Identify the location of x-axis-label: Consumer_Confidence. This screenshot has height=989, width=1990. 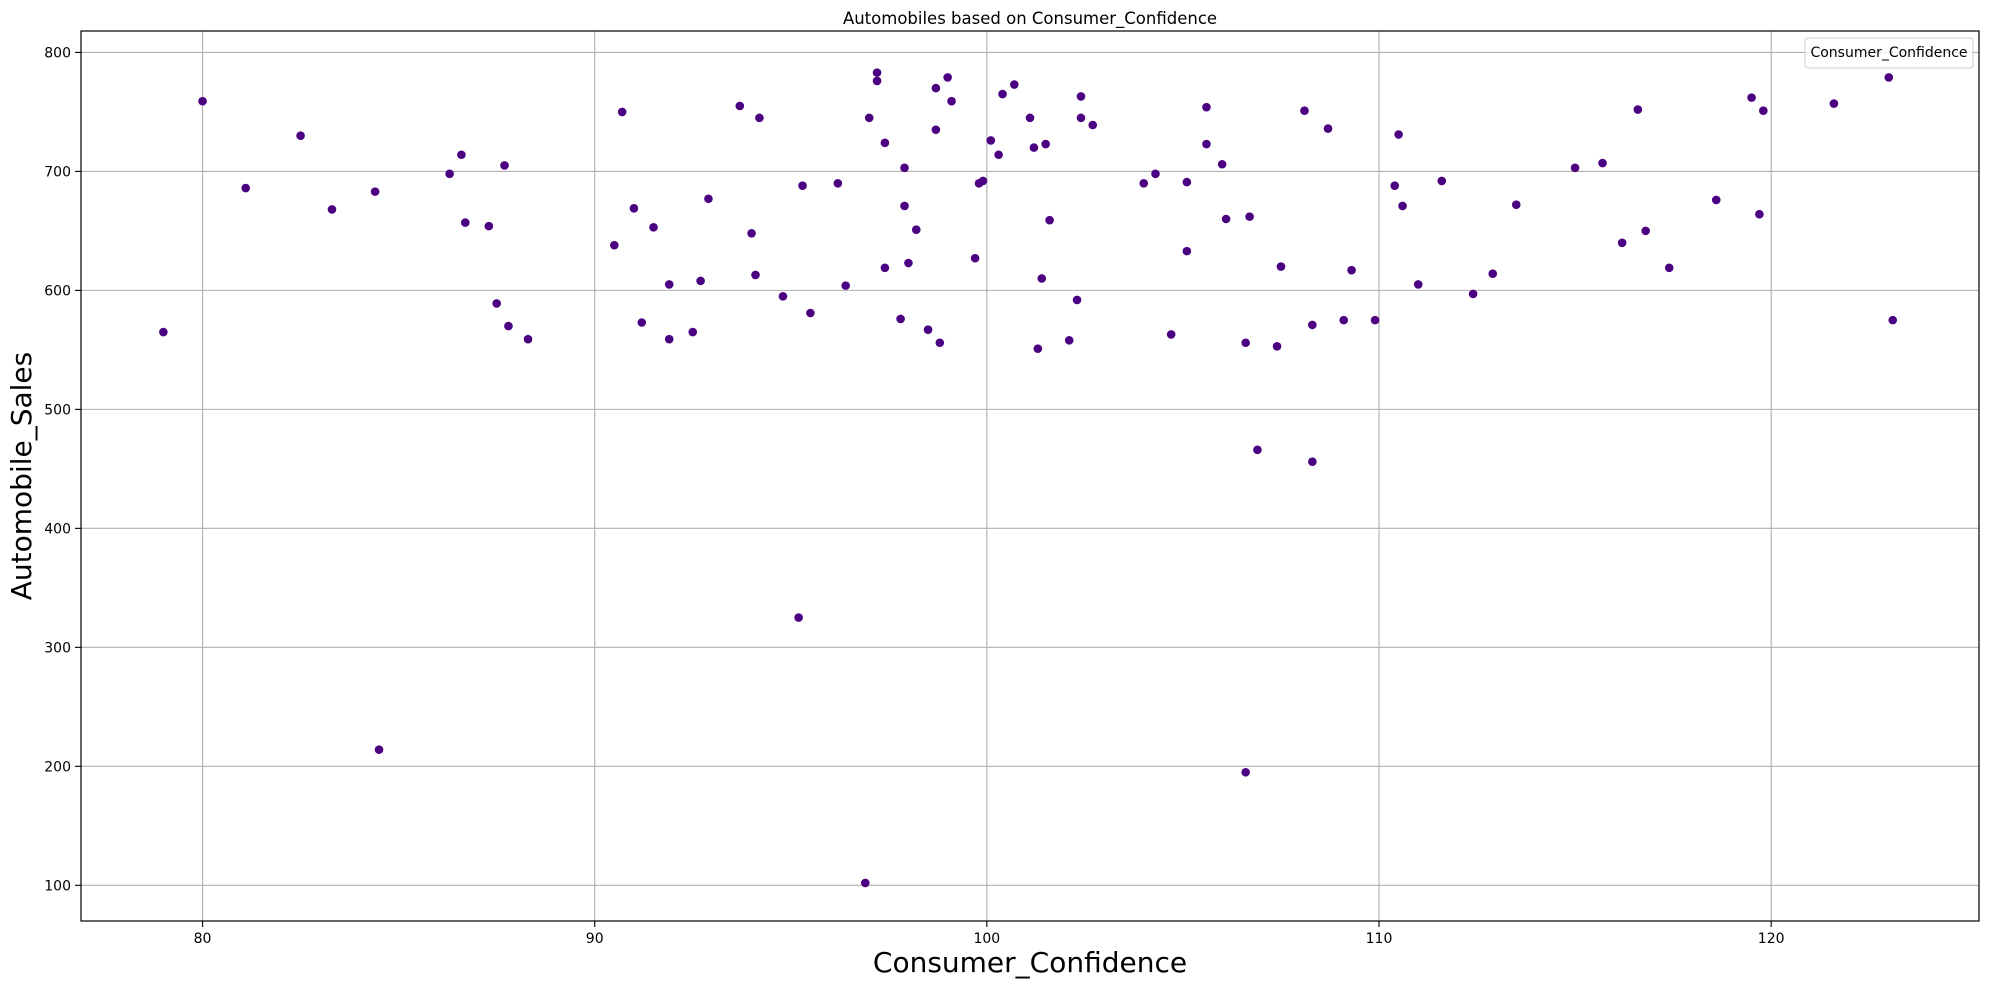
(1030, 962).